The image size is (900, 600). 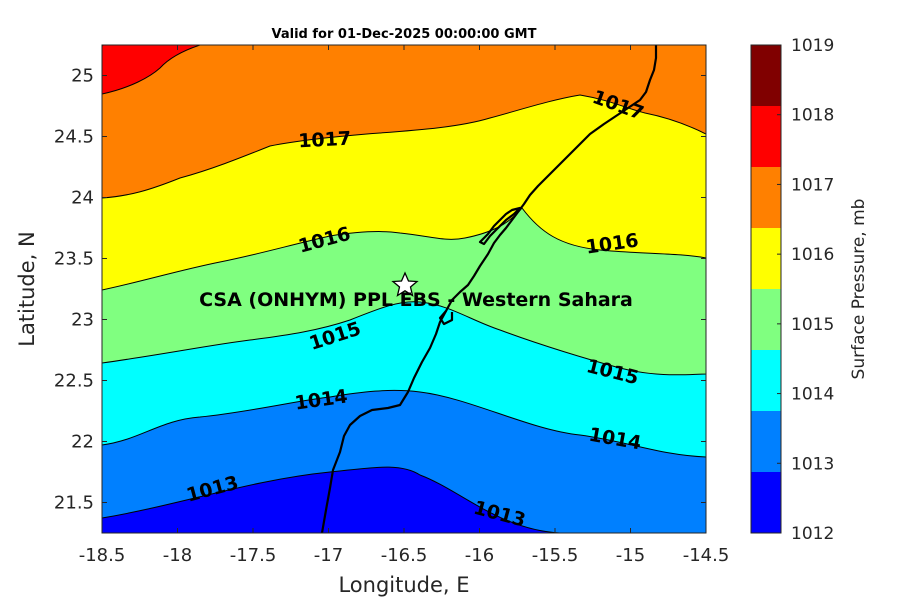 I want to click on x-tick-label: -17.5, so click(x=253, y=555).